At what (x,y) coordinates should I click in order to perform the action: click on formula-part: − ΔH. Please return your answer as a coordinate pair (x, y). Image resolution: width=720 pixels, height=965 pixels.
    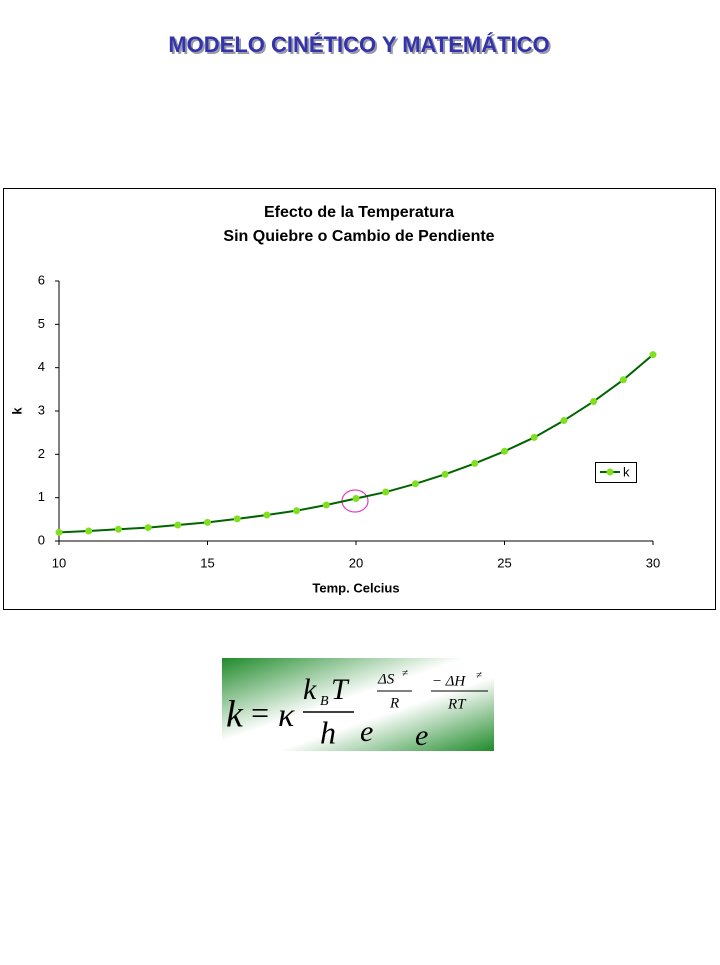
    Looking at the image, I should click on (449, 681).